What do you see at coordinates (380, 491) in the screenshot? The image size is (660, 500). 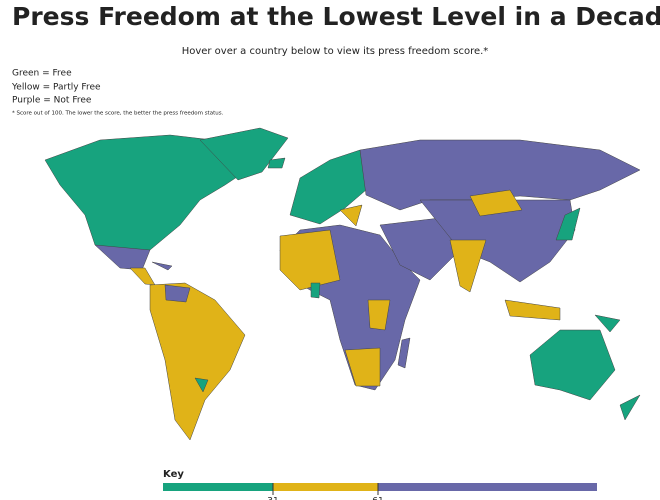 I see `key: 31 61` at bounding box center [380, 491].